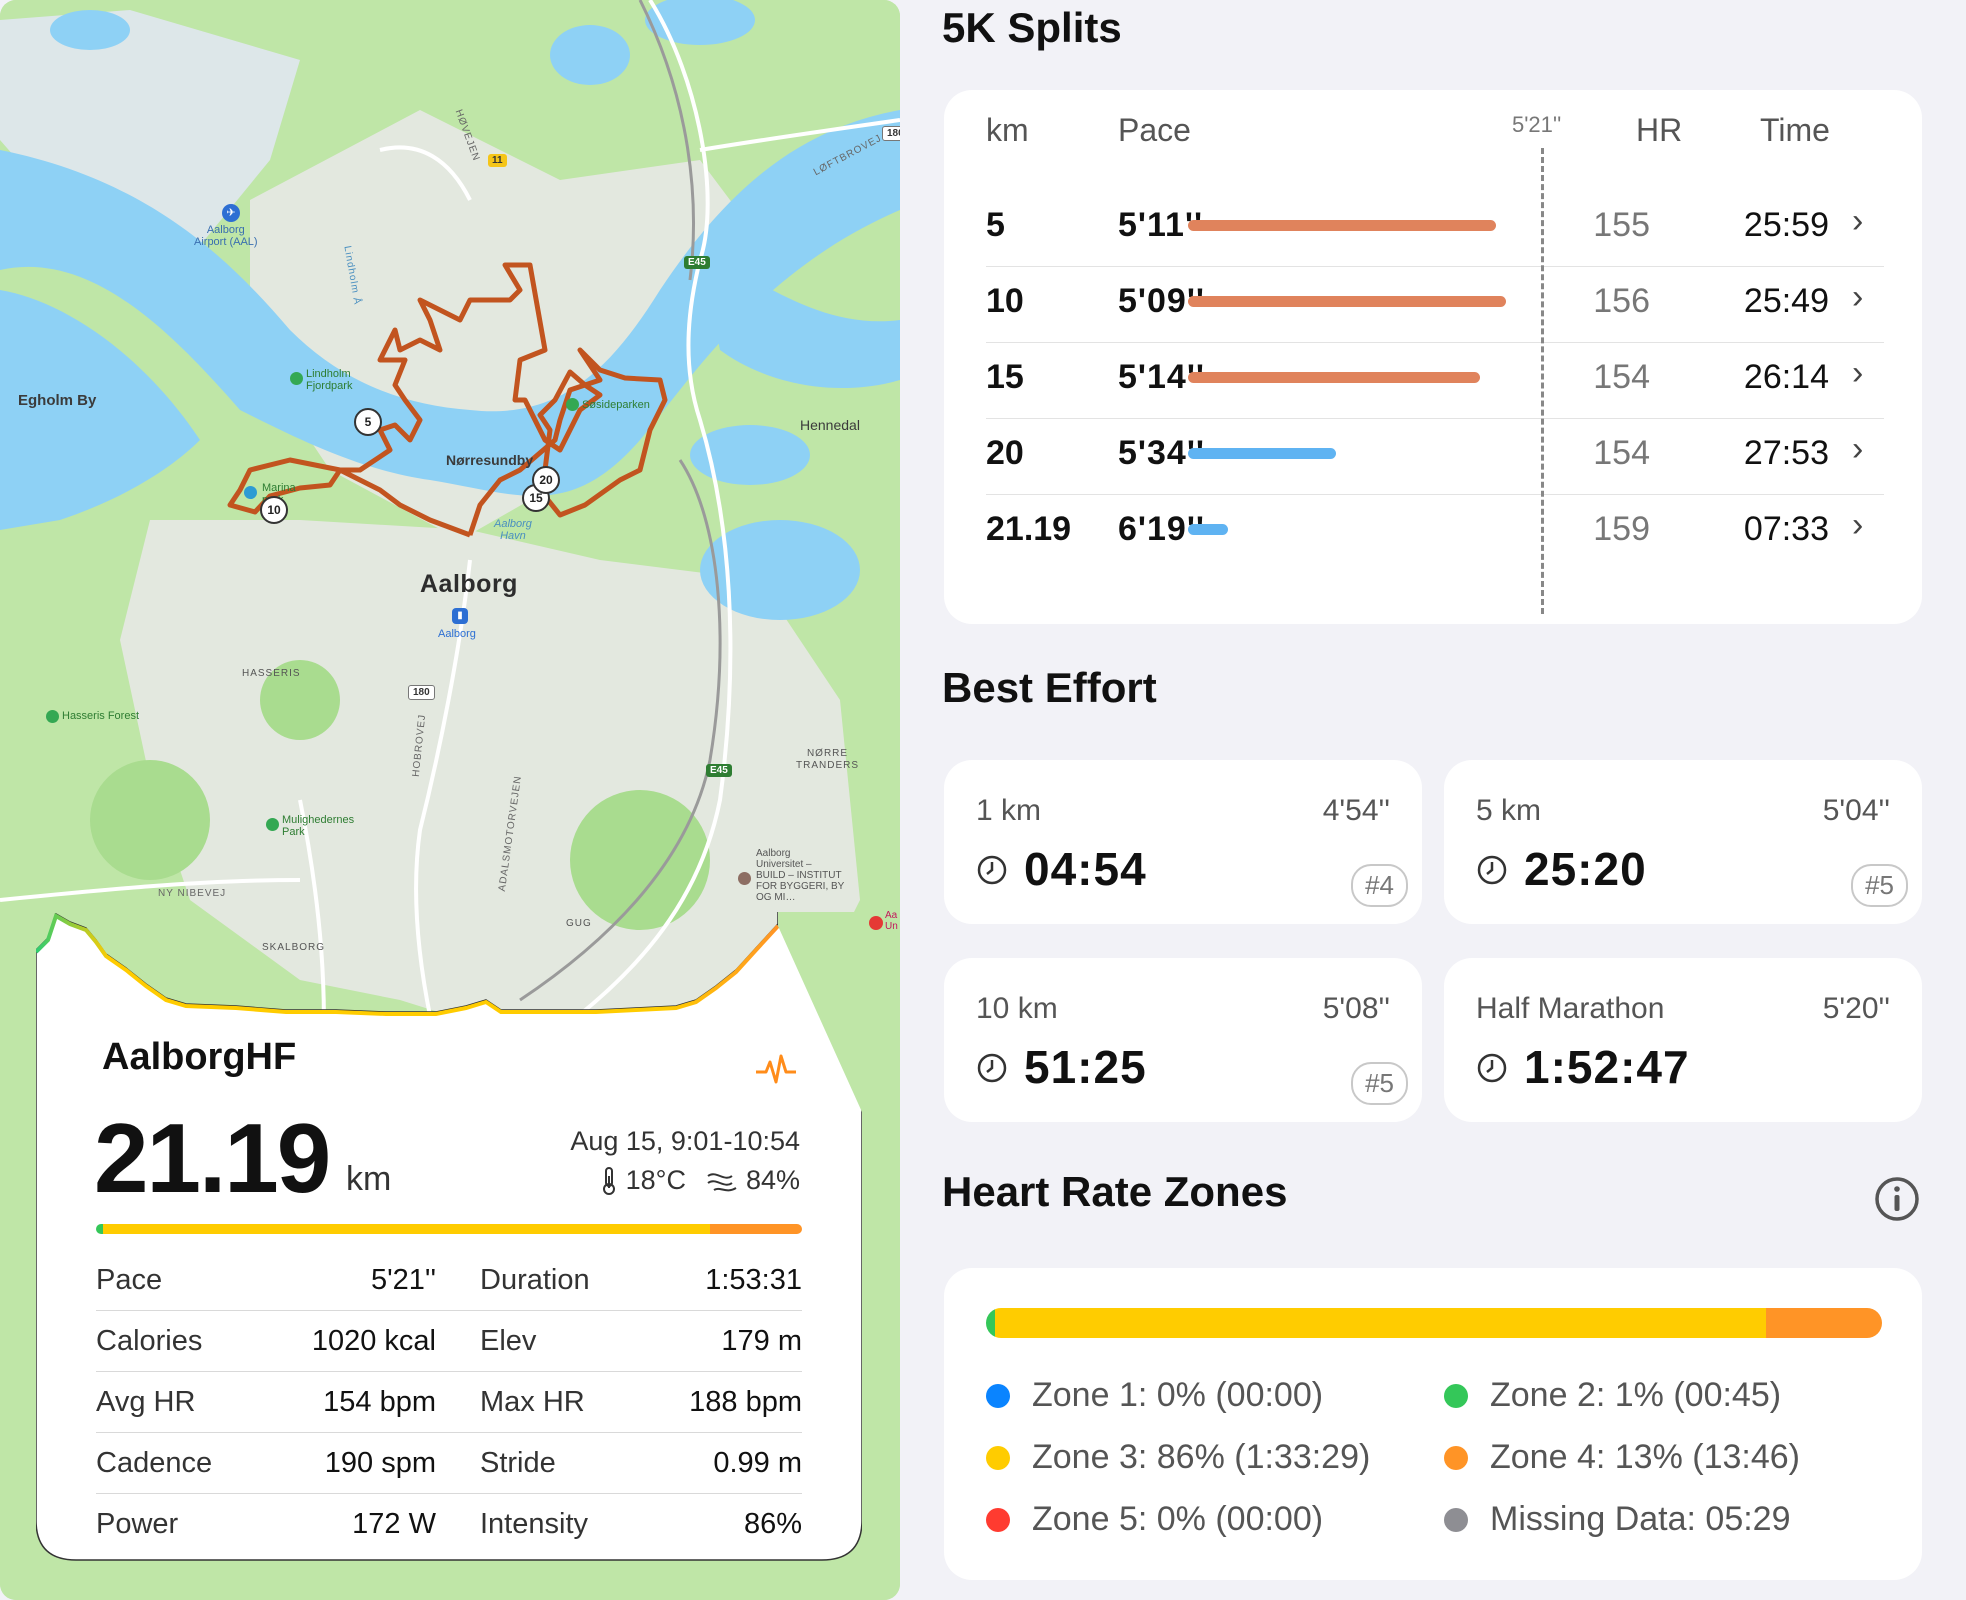 This screenshot has width=1966, height=1600. What do you see at coordinates (745, 1401) in the screenshot?
I see `stat-value: 188 bpm` at bounding box center [745, 1401].